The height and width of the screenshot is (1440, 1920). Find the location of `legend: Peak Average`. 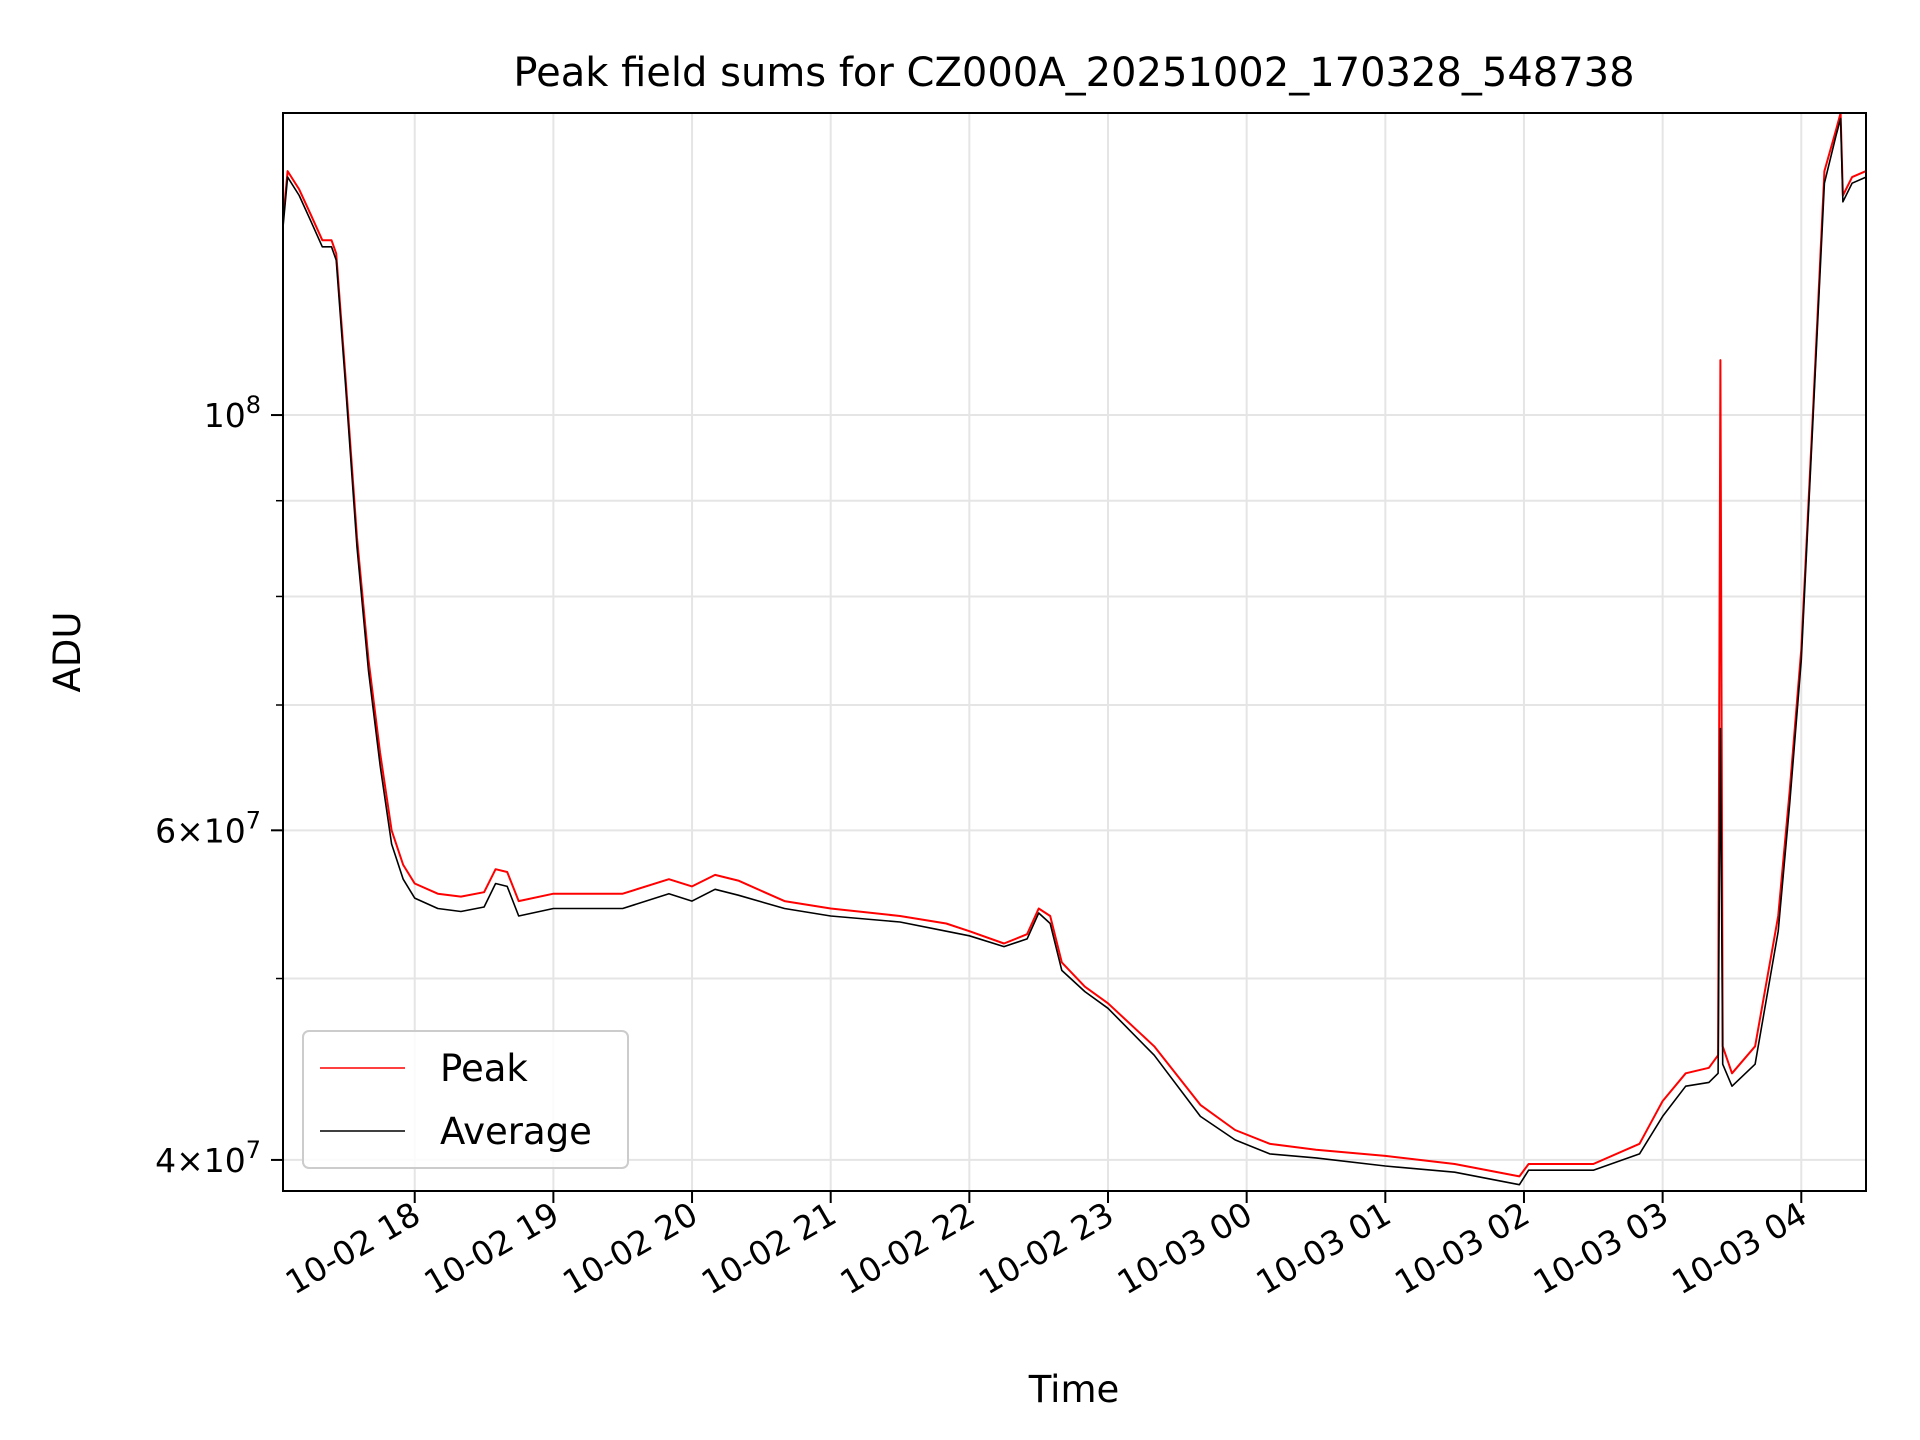

legend: Peak Average is located at coordinates (465, 1099).